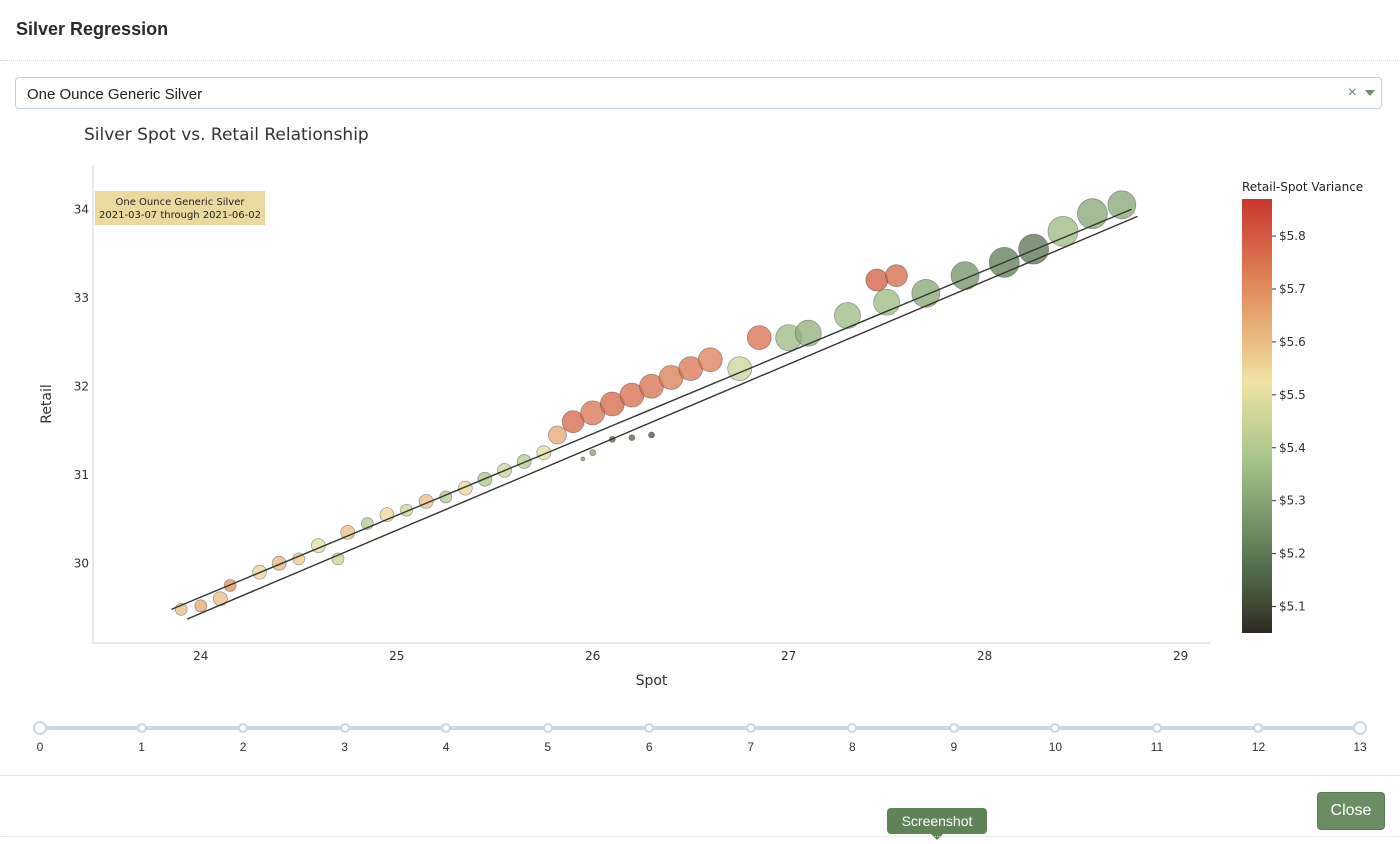  I want to click on chart-title: Silver Spot vs. Retail Relationship, so click(226, 135).